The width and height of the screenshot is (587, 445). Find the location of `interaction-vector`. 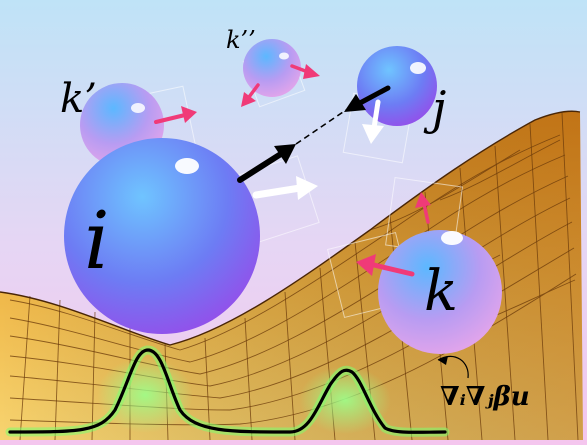

interaction-vector is located at coordinates (314, 134).